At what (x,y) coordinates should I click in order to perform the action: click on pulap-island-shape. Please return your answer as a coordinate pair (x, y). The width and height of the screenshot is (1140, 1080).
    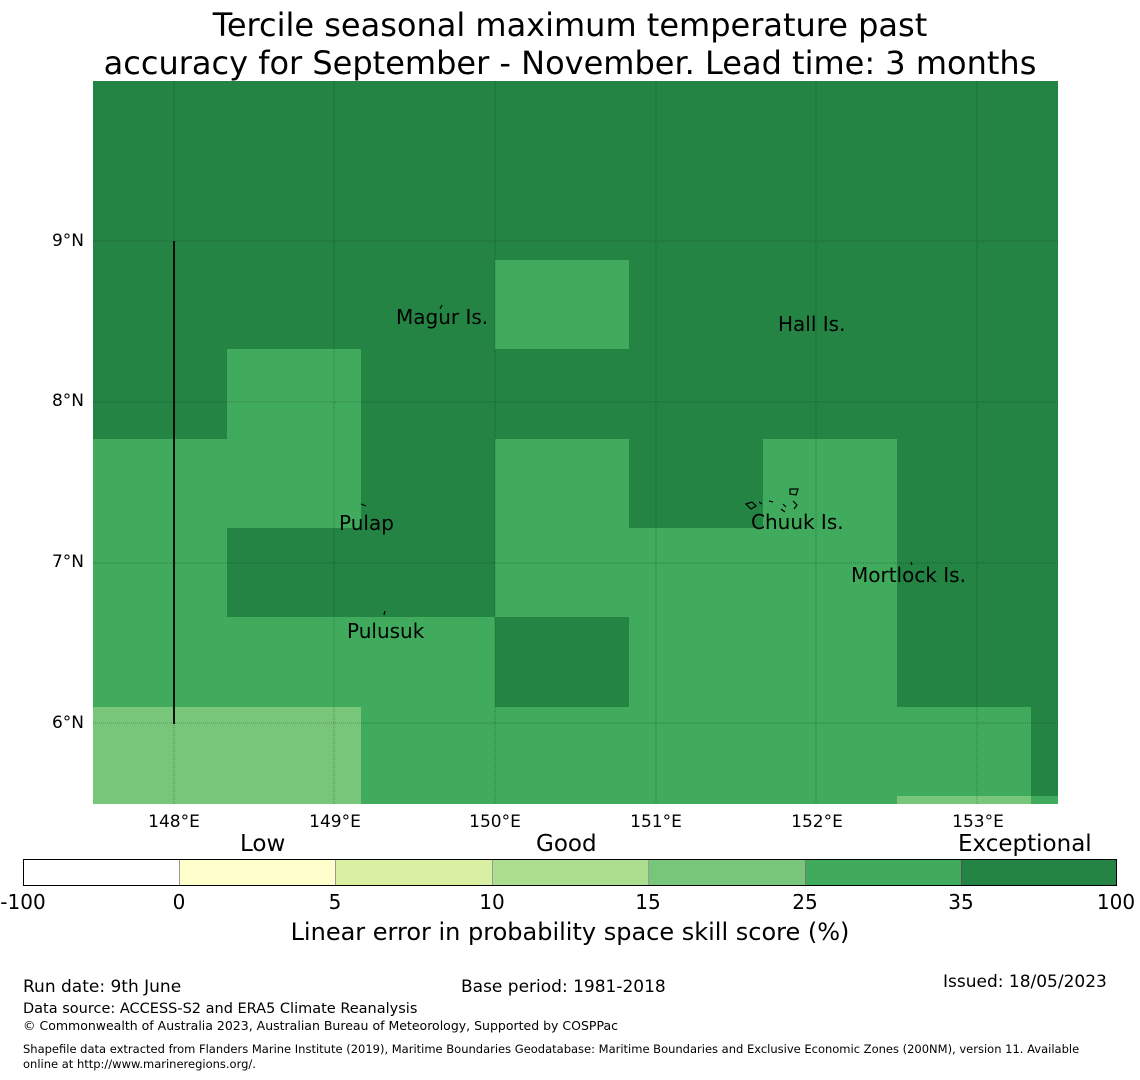
    Looking at the image, I should click on (363, 505).